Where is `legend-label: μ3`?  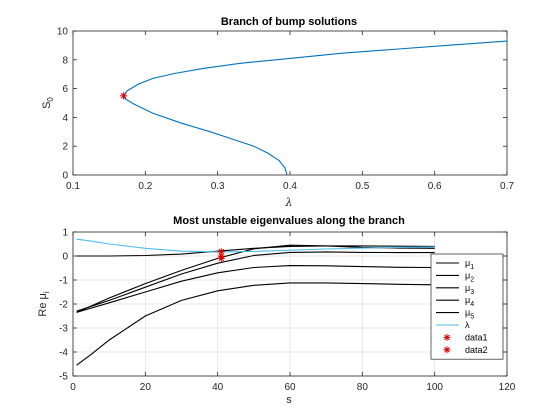
legend-label: μ3 is located at coordinates (469, 289).